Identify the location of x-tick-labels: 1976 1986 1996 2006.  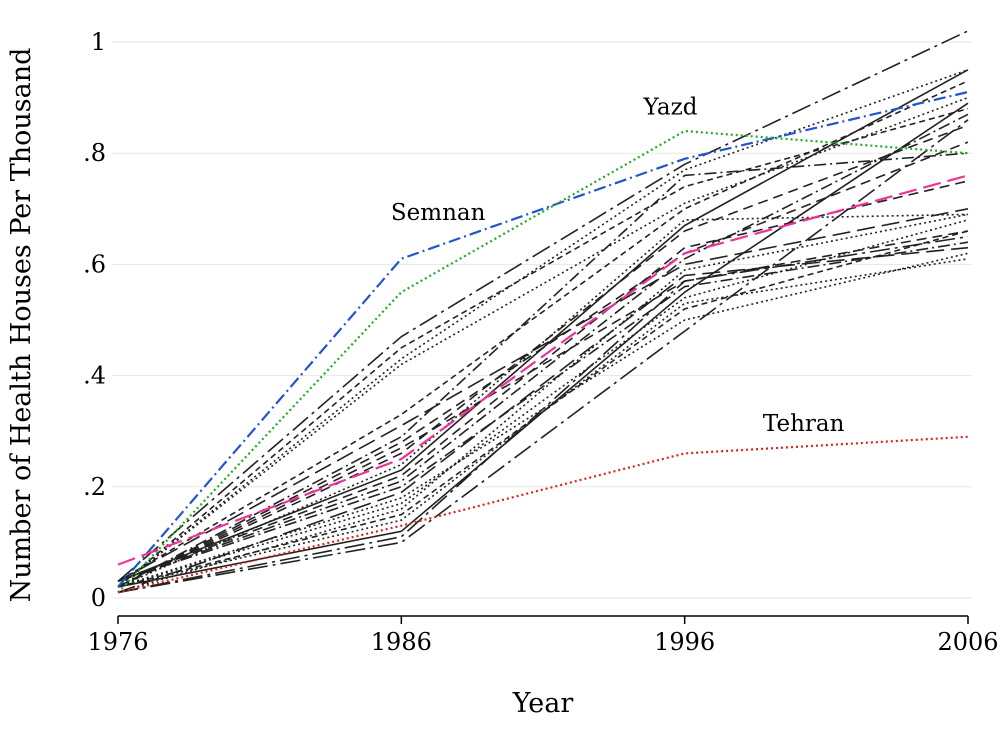
(542, 642).